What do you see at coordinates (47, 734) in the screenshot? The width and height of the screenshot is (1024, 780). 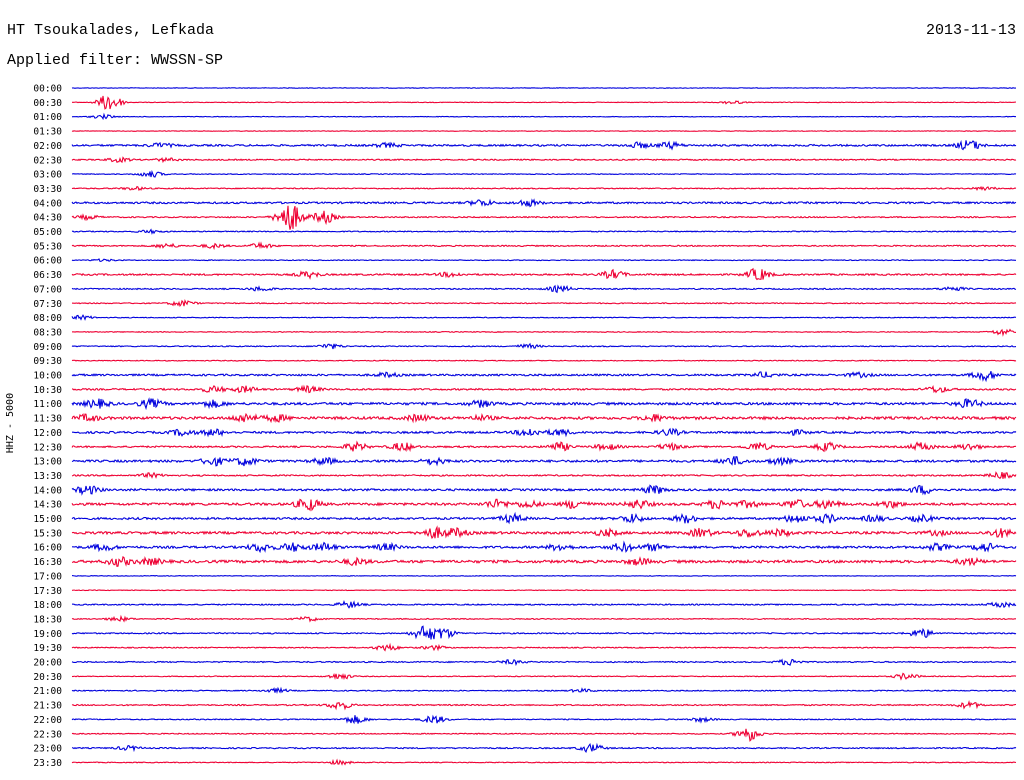 I see `time-label-2230: 22:30` at bounding box center [47, 734].